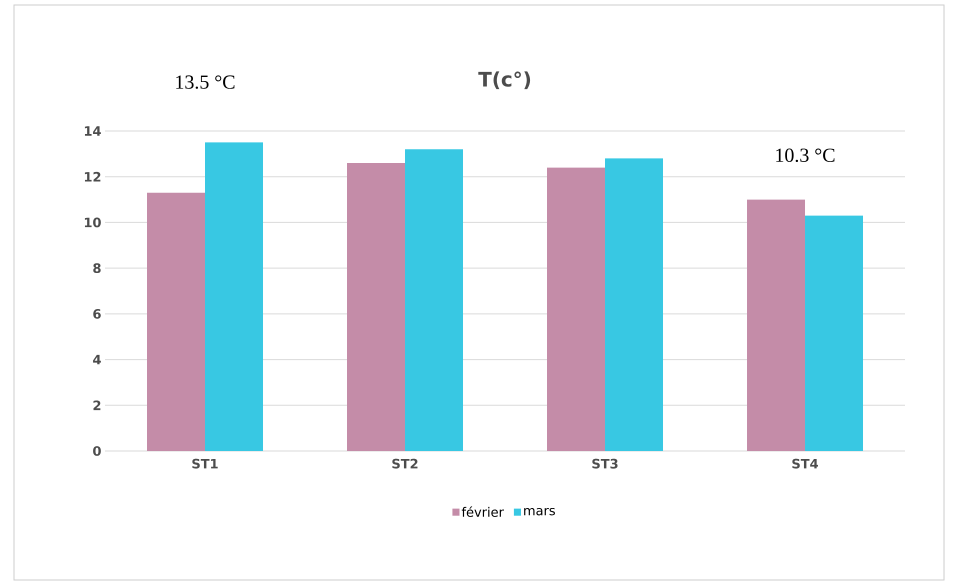 The height and width of the screenshot is (583, 958). I want to click on x-tick-label: ST4, so click(805, 463).